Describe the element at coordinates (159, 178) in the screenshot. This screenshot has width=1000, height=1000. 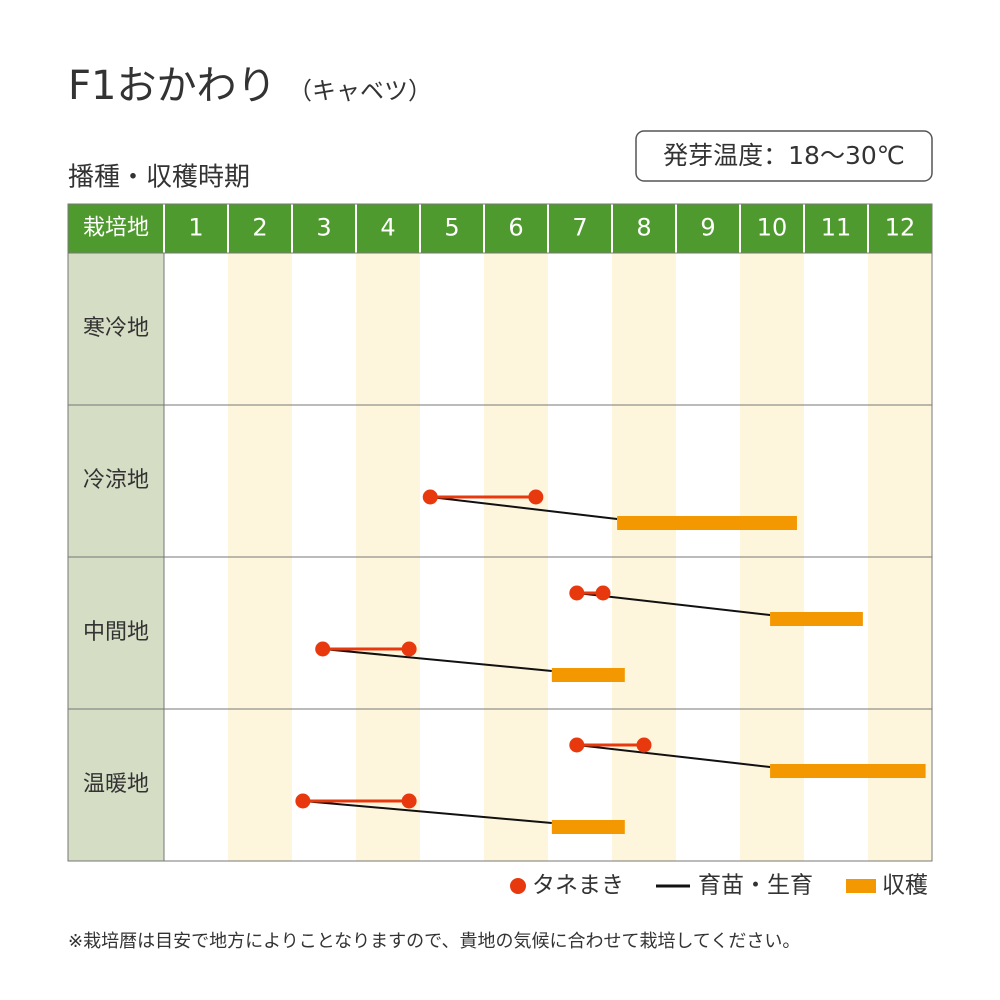
I see `section-title: 播種・収穫時期` at that location.